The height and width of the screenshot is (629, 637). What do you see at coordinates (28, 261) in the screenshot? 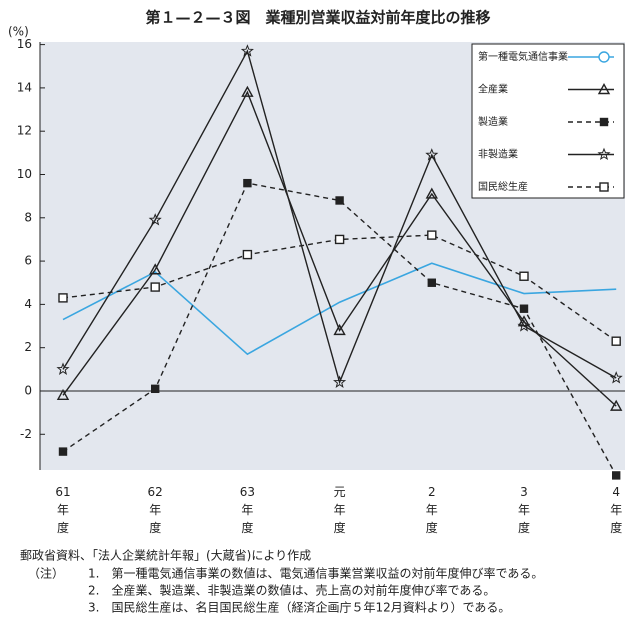
I see `y-tick-label: 6` at bounding box center [28, 261].